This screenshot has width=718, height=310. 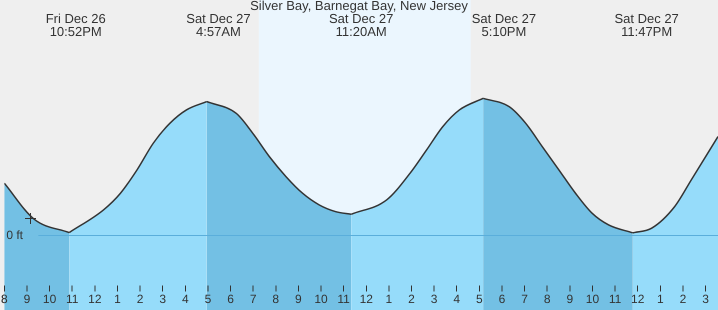 What do you see at coordinates (15, 235) in the screenshot?
I see `ref-line-label: 0 ft` at bounding box center [15, 235].